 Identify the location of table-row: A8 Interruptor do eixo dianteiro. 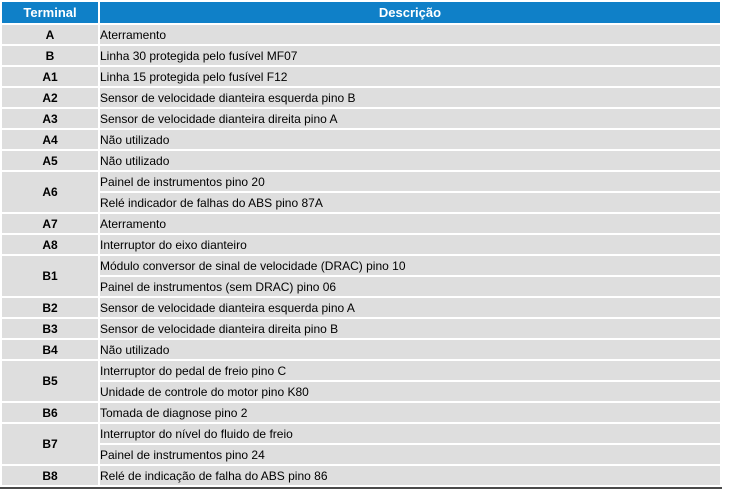
(361, 244).